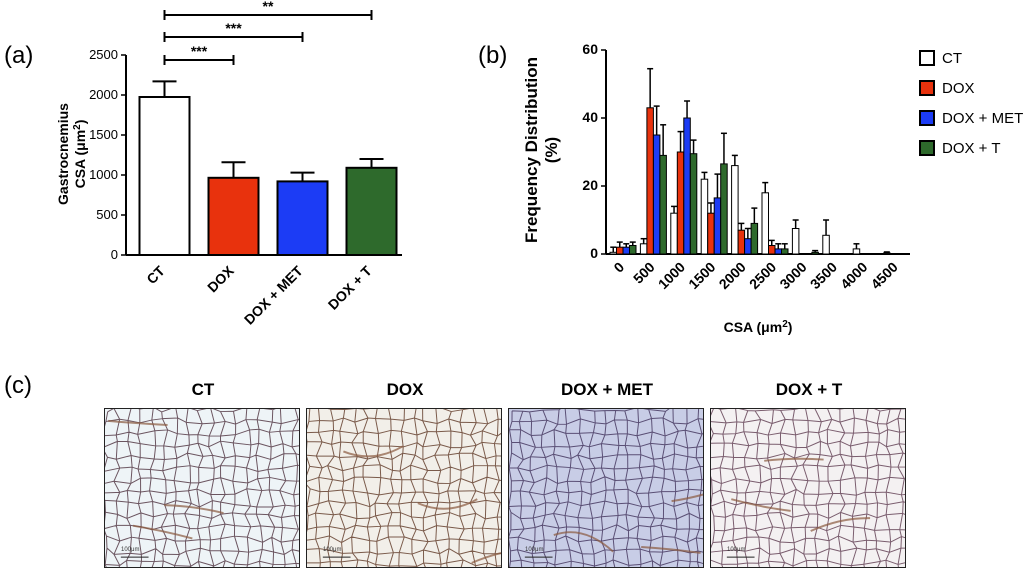  I want to click on x-tick-label: DOX, so click(220, 278).